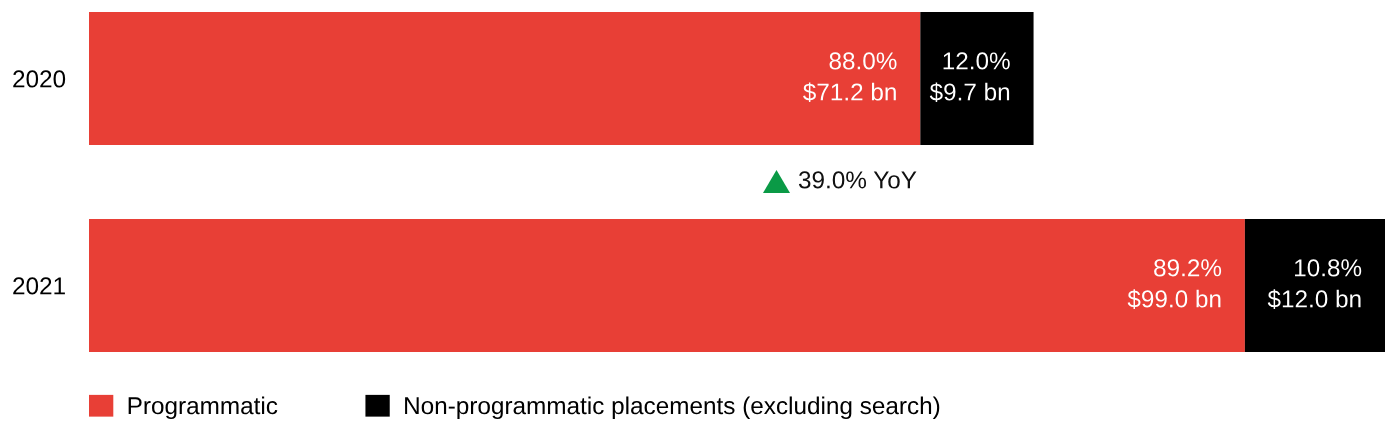 The image size is (1386, 422). Describe the element at coordinates (39, 79) in the screenshot. I see `y-tick-label: 2020` at that location.